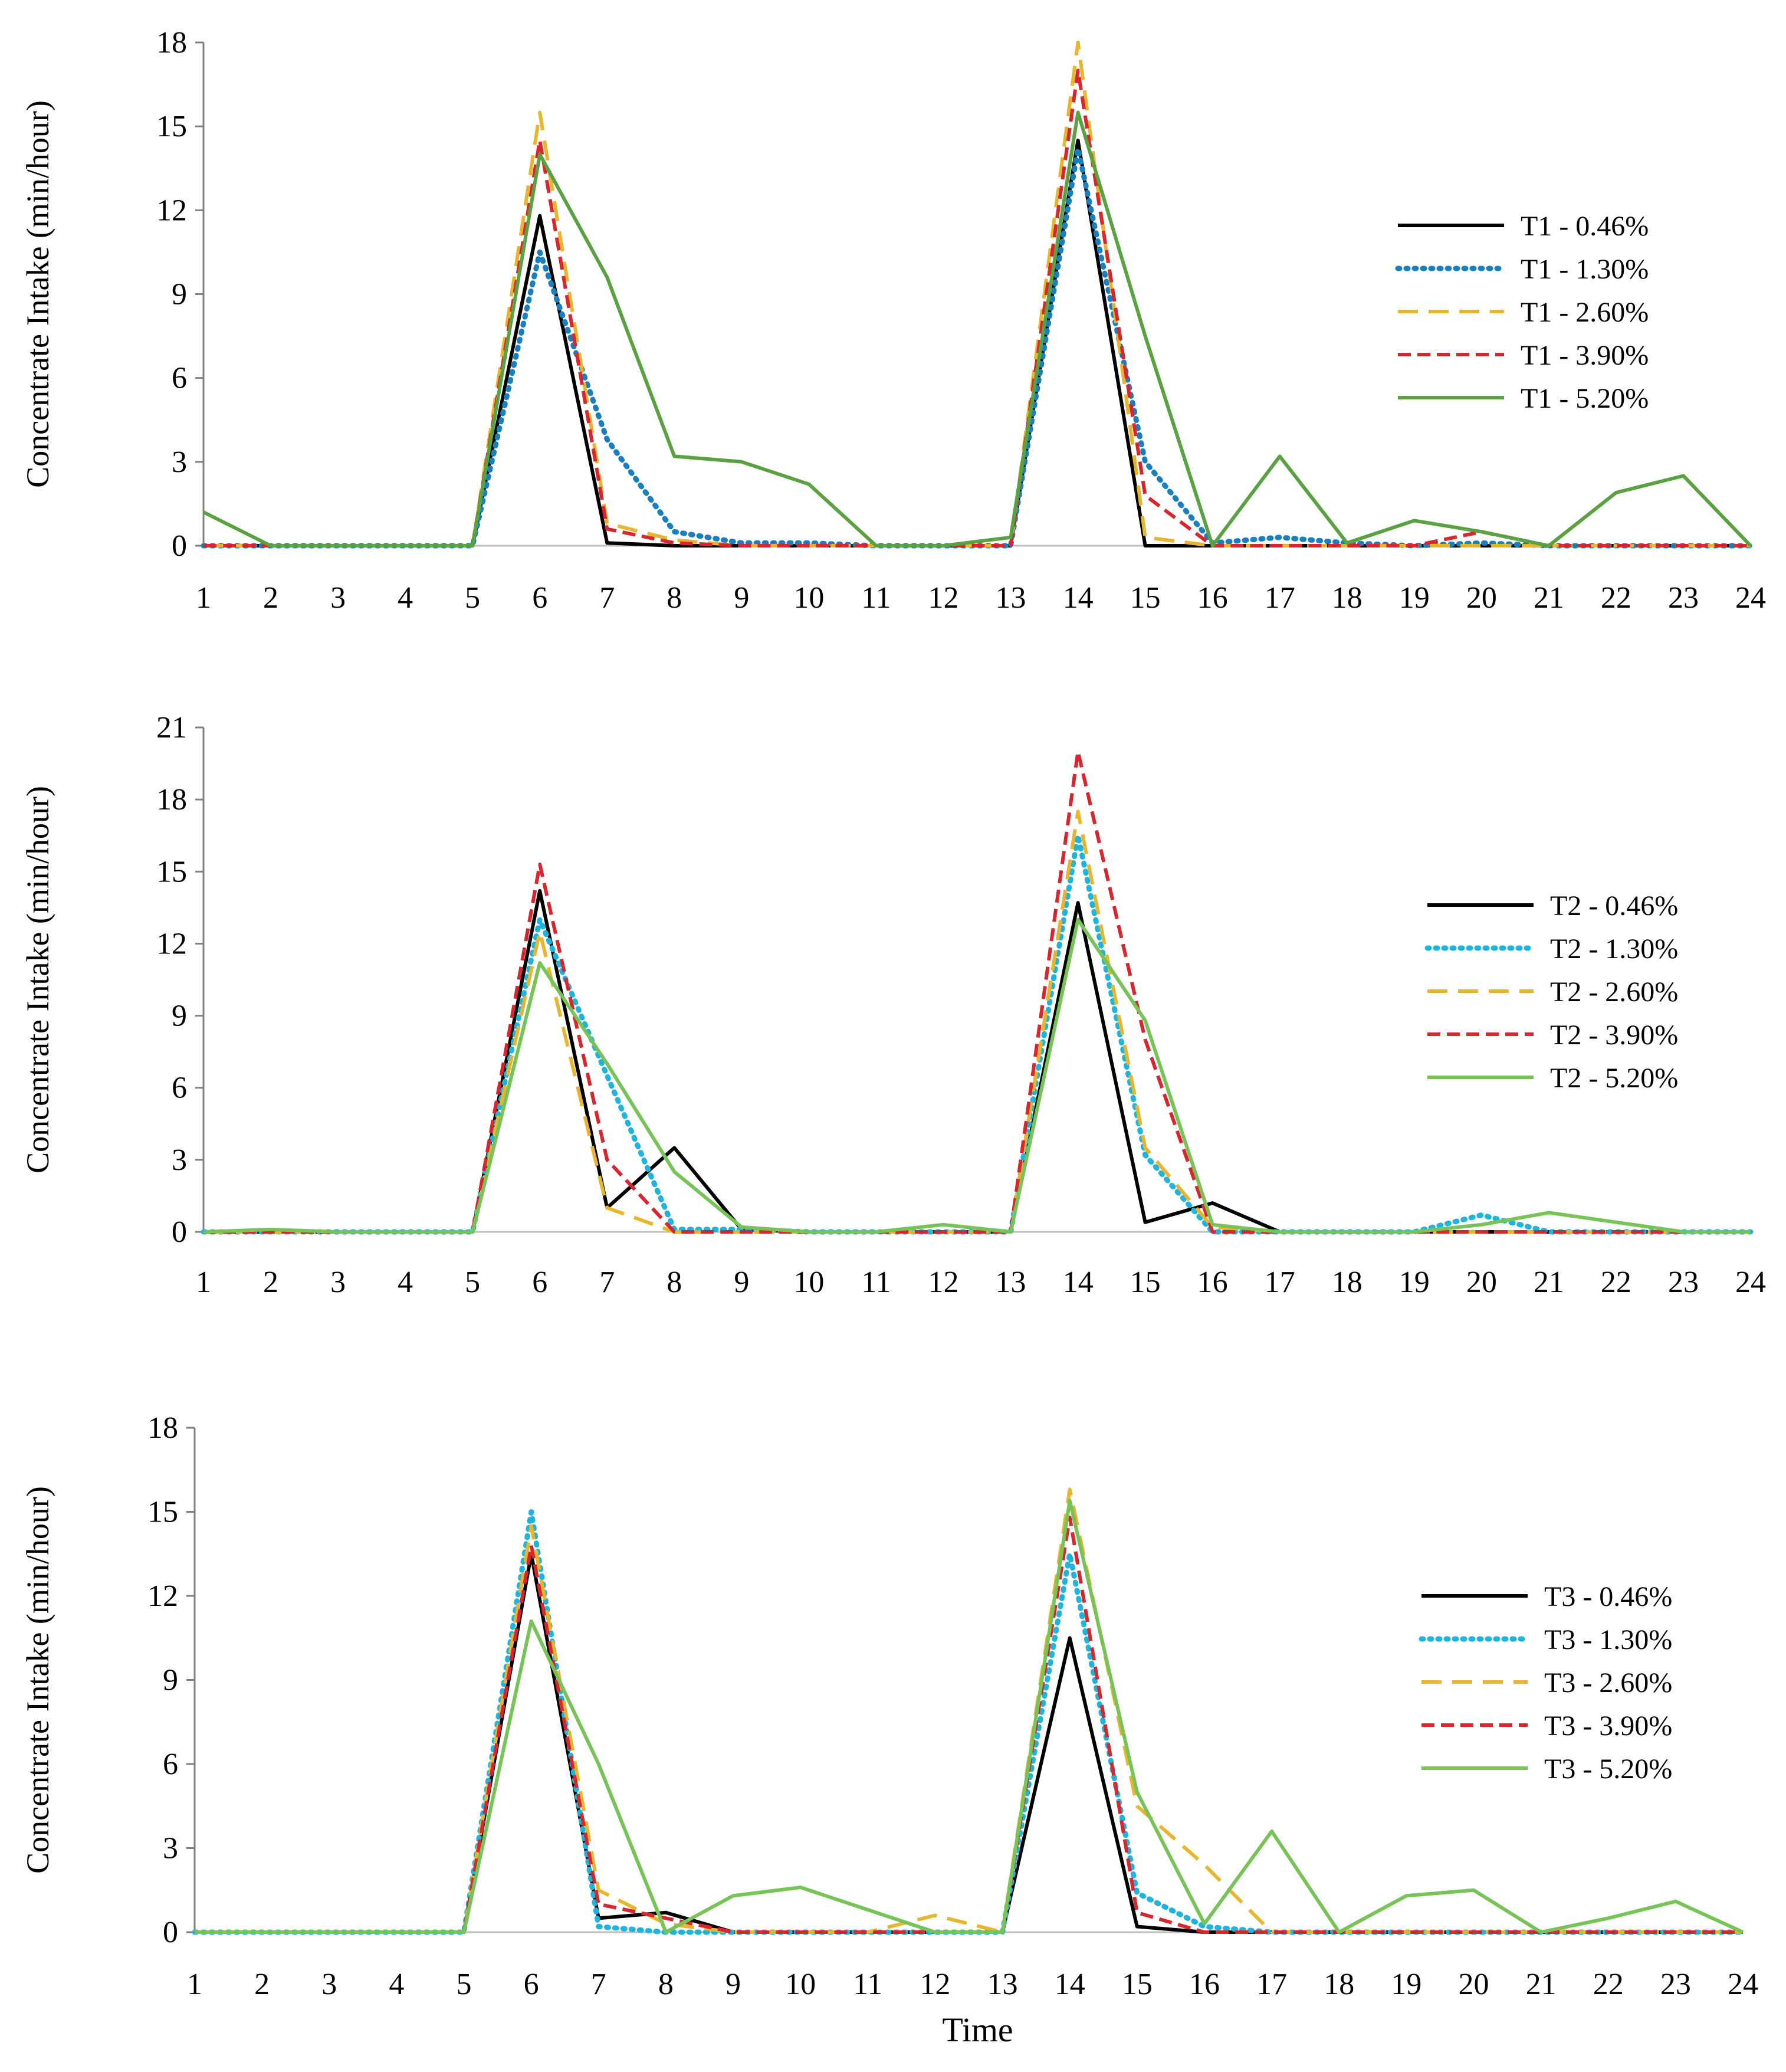  Describe the element at coordinates (742, 598) in the screenshot. I see `x-tick-label: 9` at that location.